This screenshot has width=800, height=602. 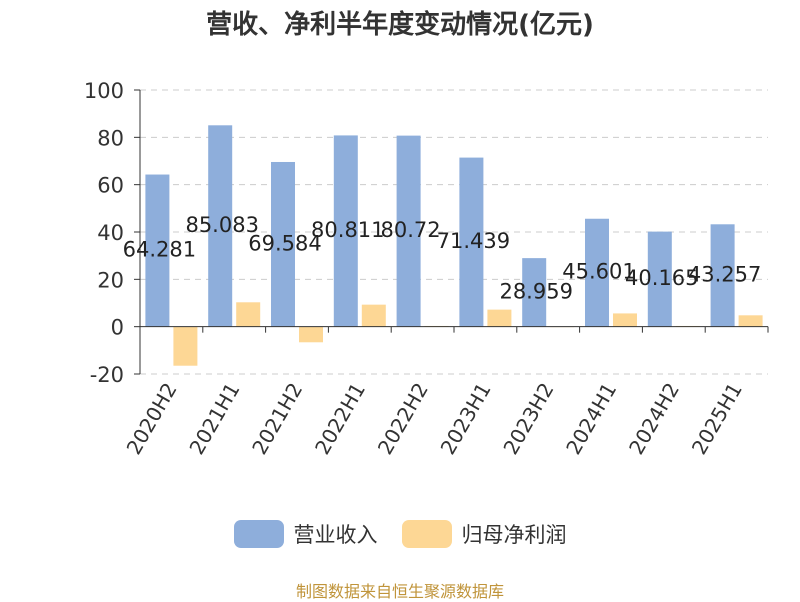 What do you see at coordinates (400, 534) in the screenshot?
I see `legend: 营业收入 归母净利润` at bounding box center [400, 534].